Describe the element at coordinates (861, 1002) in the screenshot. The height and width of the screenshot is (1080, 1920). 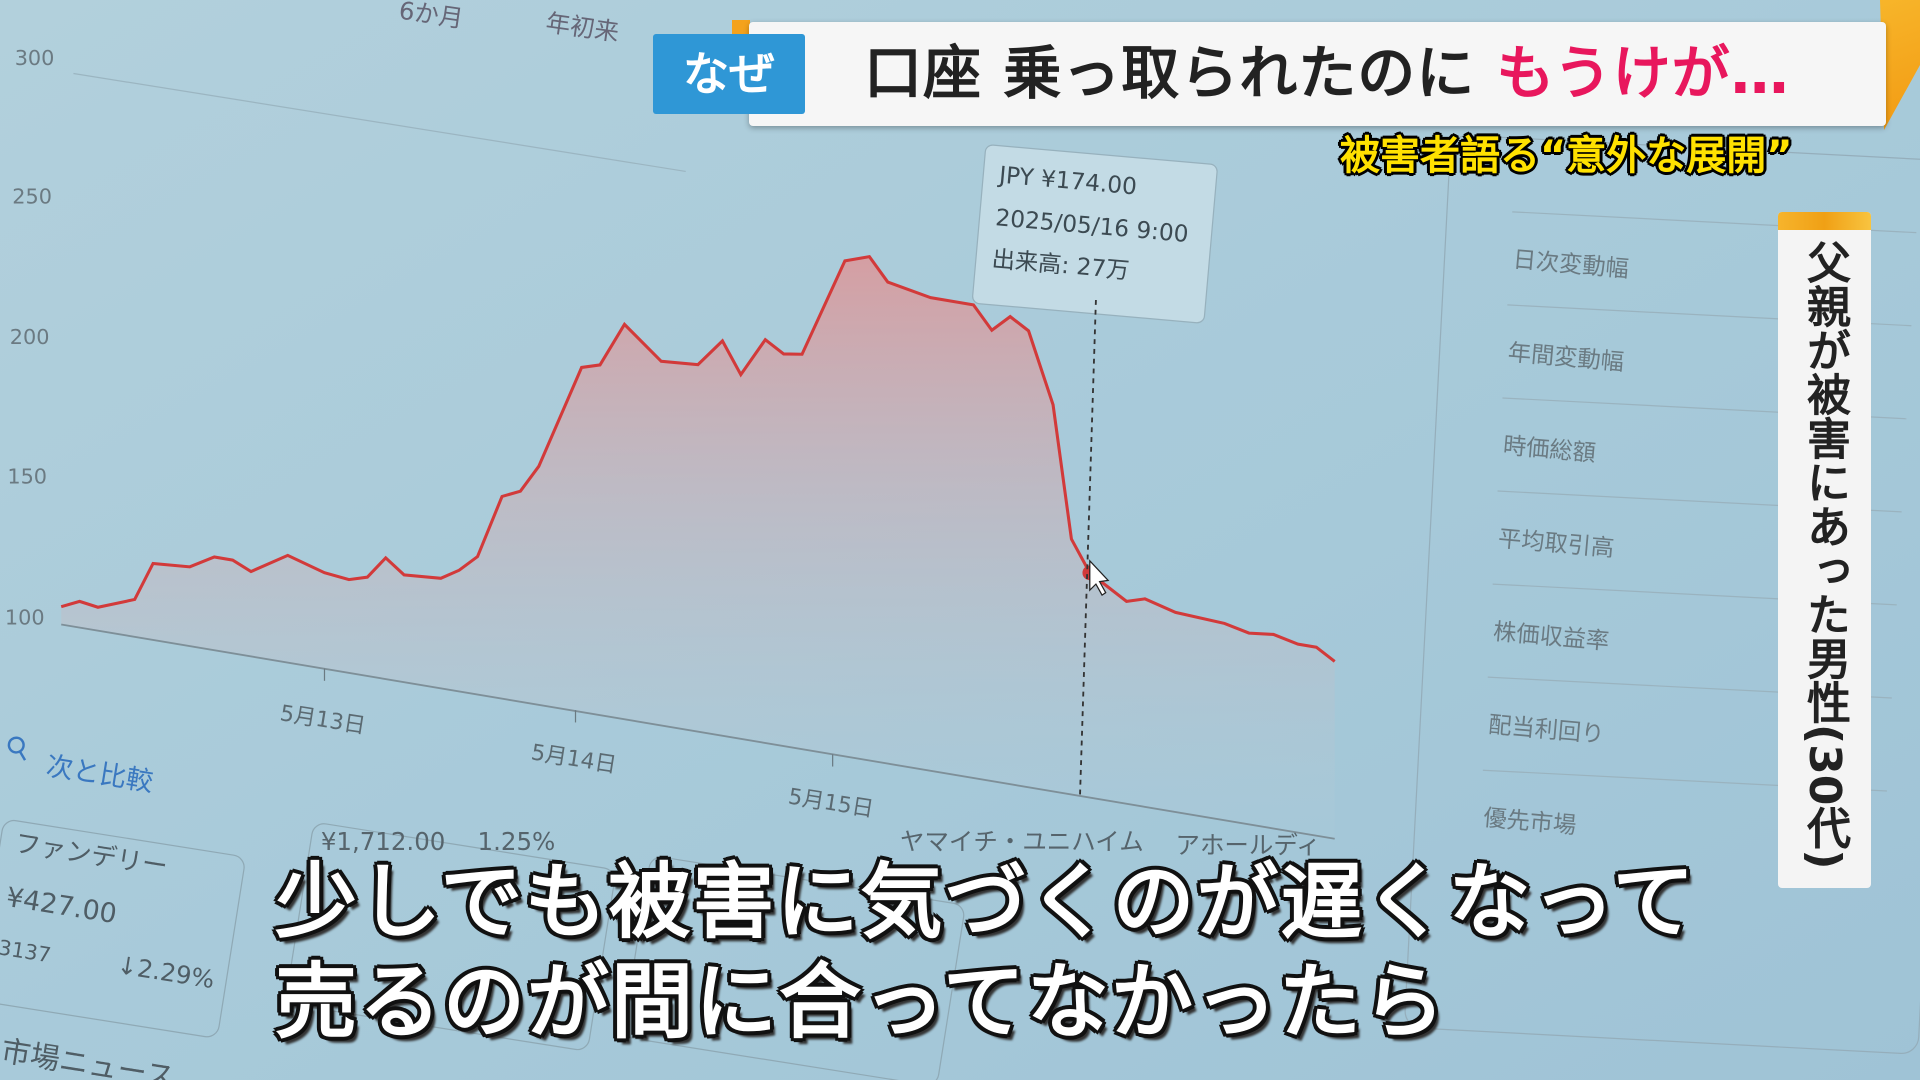
I see `caption-line-2: 売るのが間に合ってなかったら` at that location.